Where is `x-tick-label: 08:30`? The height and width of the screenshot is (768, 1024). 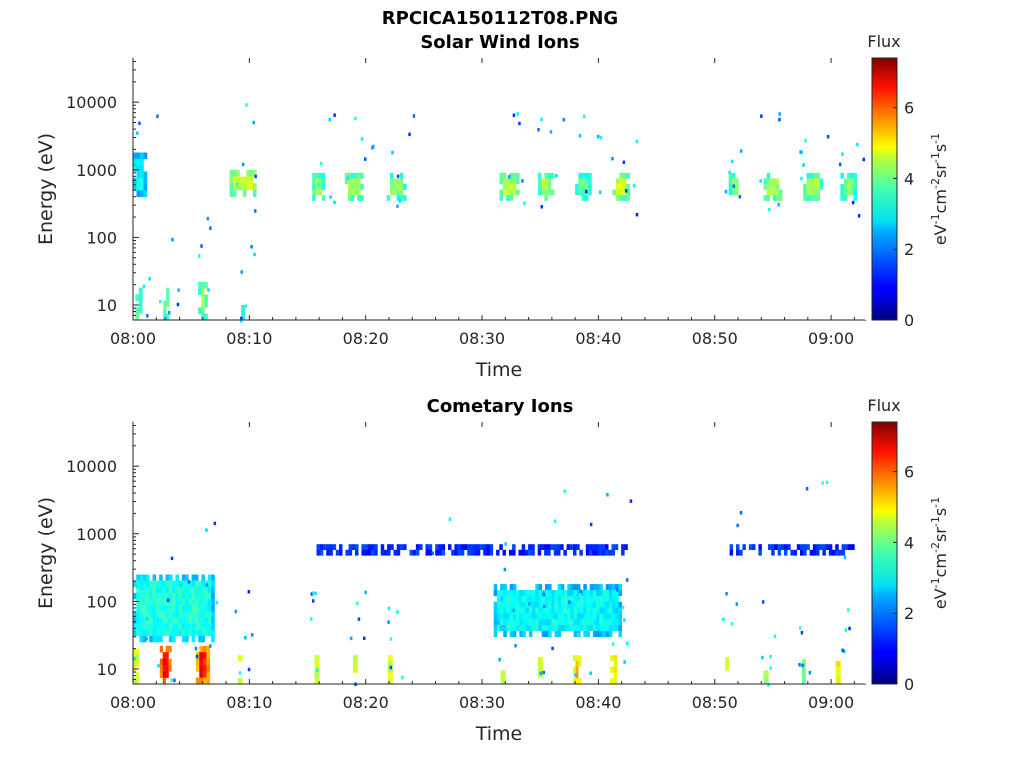
x-tick-label: 08:30 is located at coordinates (482, 338).